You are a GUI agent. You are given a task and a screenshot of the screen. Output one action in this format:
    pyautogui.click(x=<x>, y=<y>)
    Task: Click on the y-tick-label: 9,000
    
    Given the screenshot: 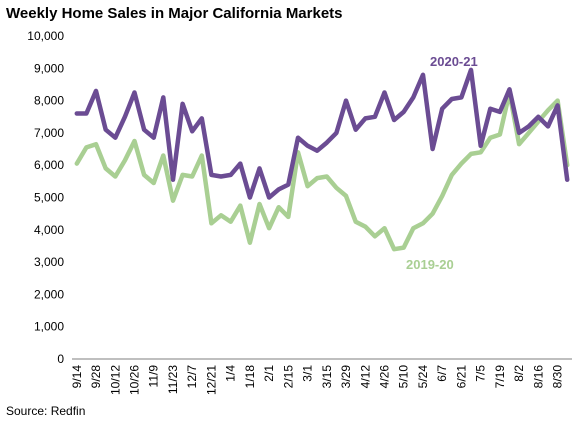 What is the action you would take?
    pyautogui.click(x=49, y=68)
    